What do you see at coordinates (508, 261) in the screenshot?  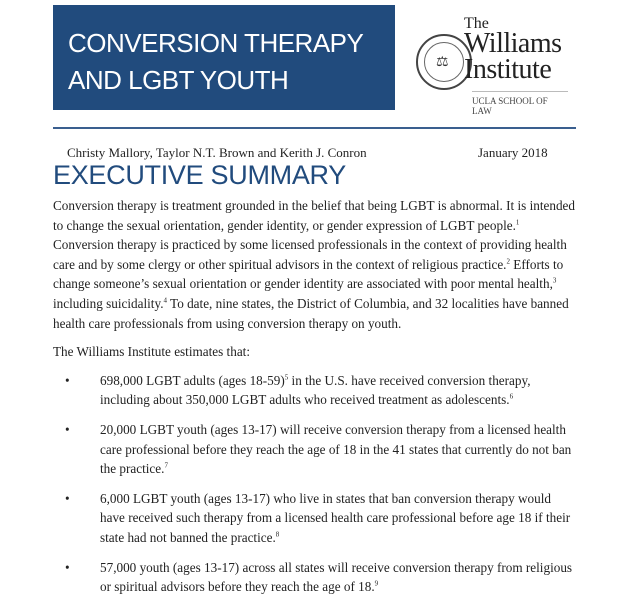 I see `footnote-ref: 2` at bounding box center [508, 261].